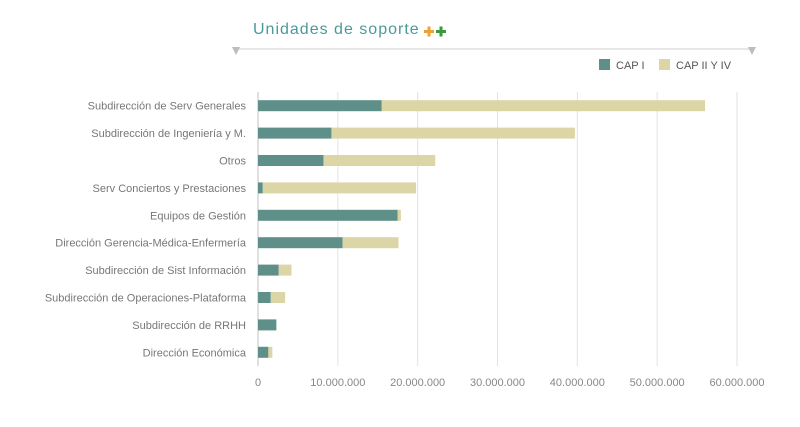  I want to click on x-tick-label: 10.000.000, so click(337, 383).